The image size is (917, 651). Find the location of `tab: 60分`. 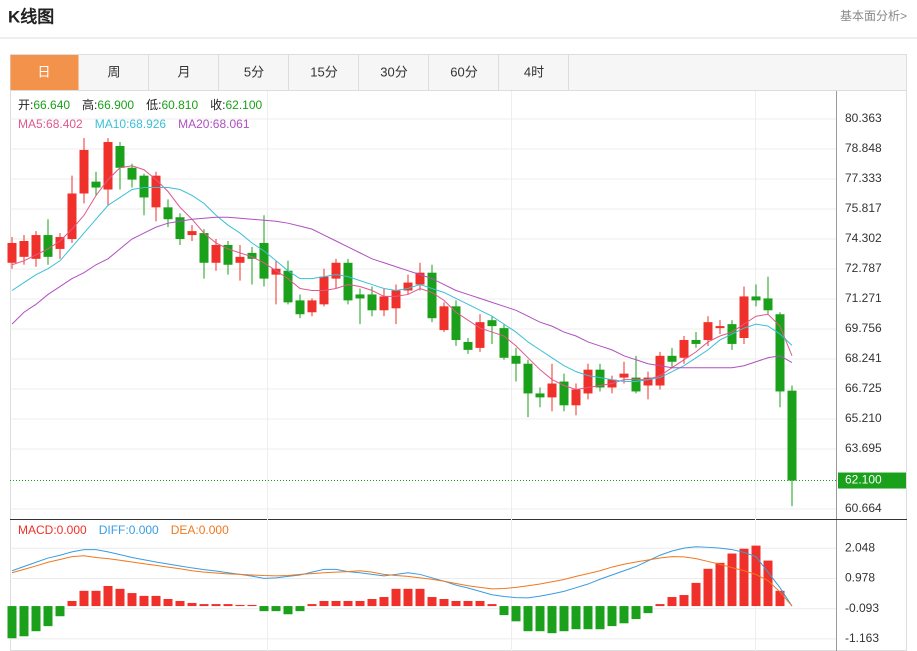

tab: 60分 is located at coordinates (463, 71).